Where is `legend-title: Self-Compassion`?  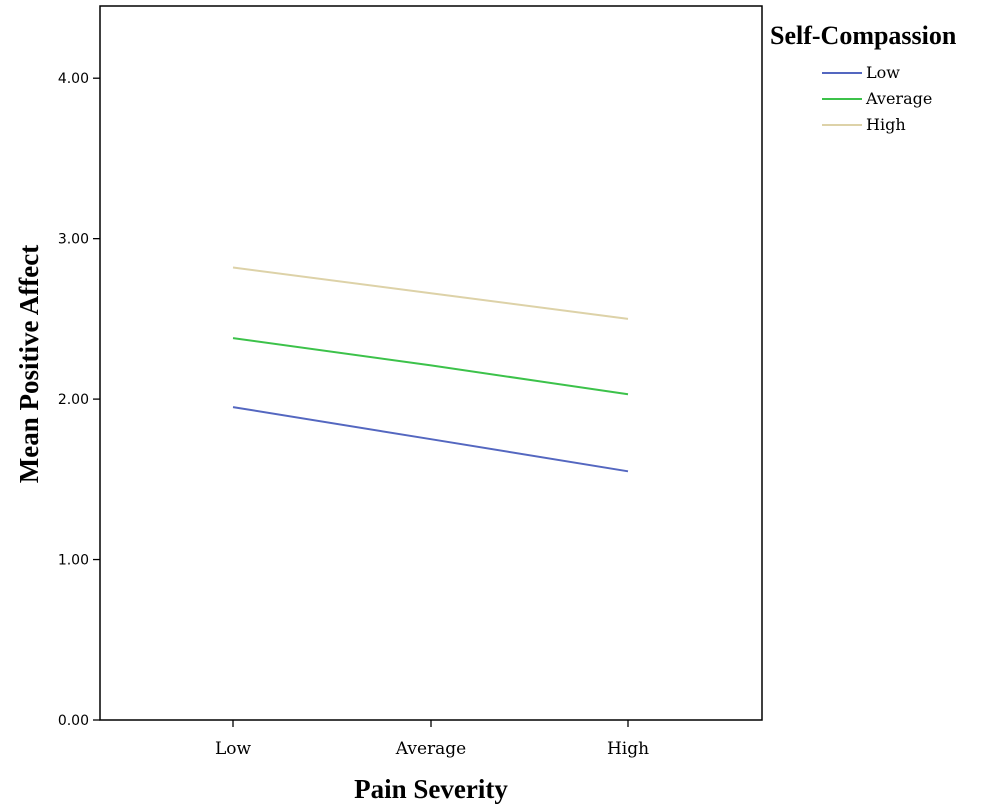 legend-title: Self-Compassion is located at coordinates (863, 35).